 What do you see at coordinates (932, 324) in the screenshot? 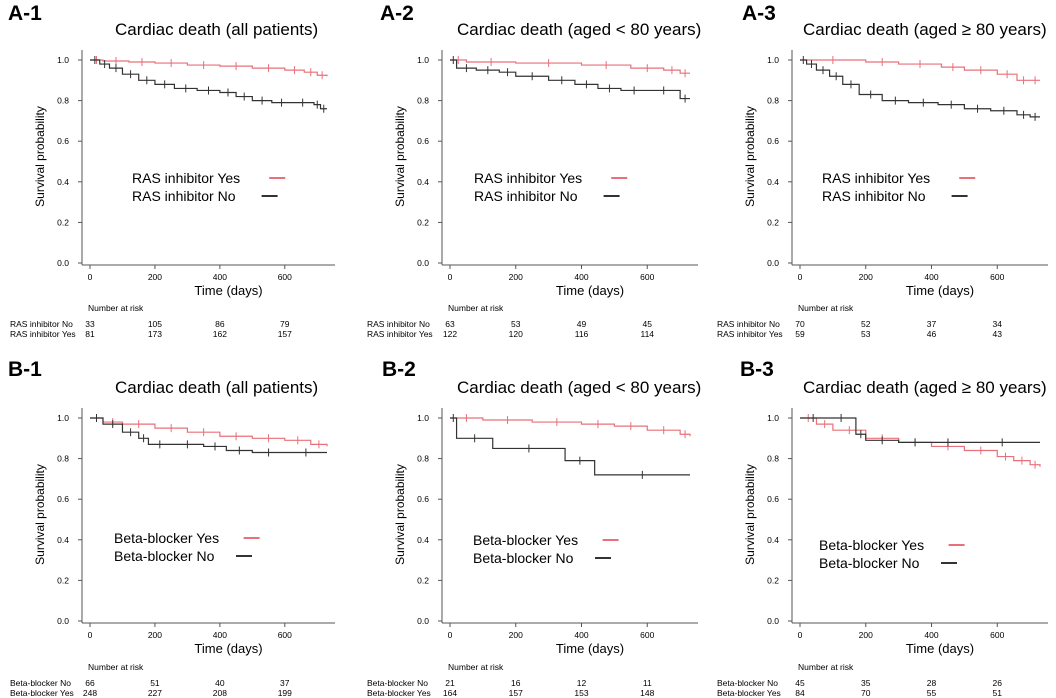
I see `risk-value: 37` at bounding box center [932, 324].